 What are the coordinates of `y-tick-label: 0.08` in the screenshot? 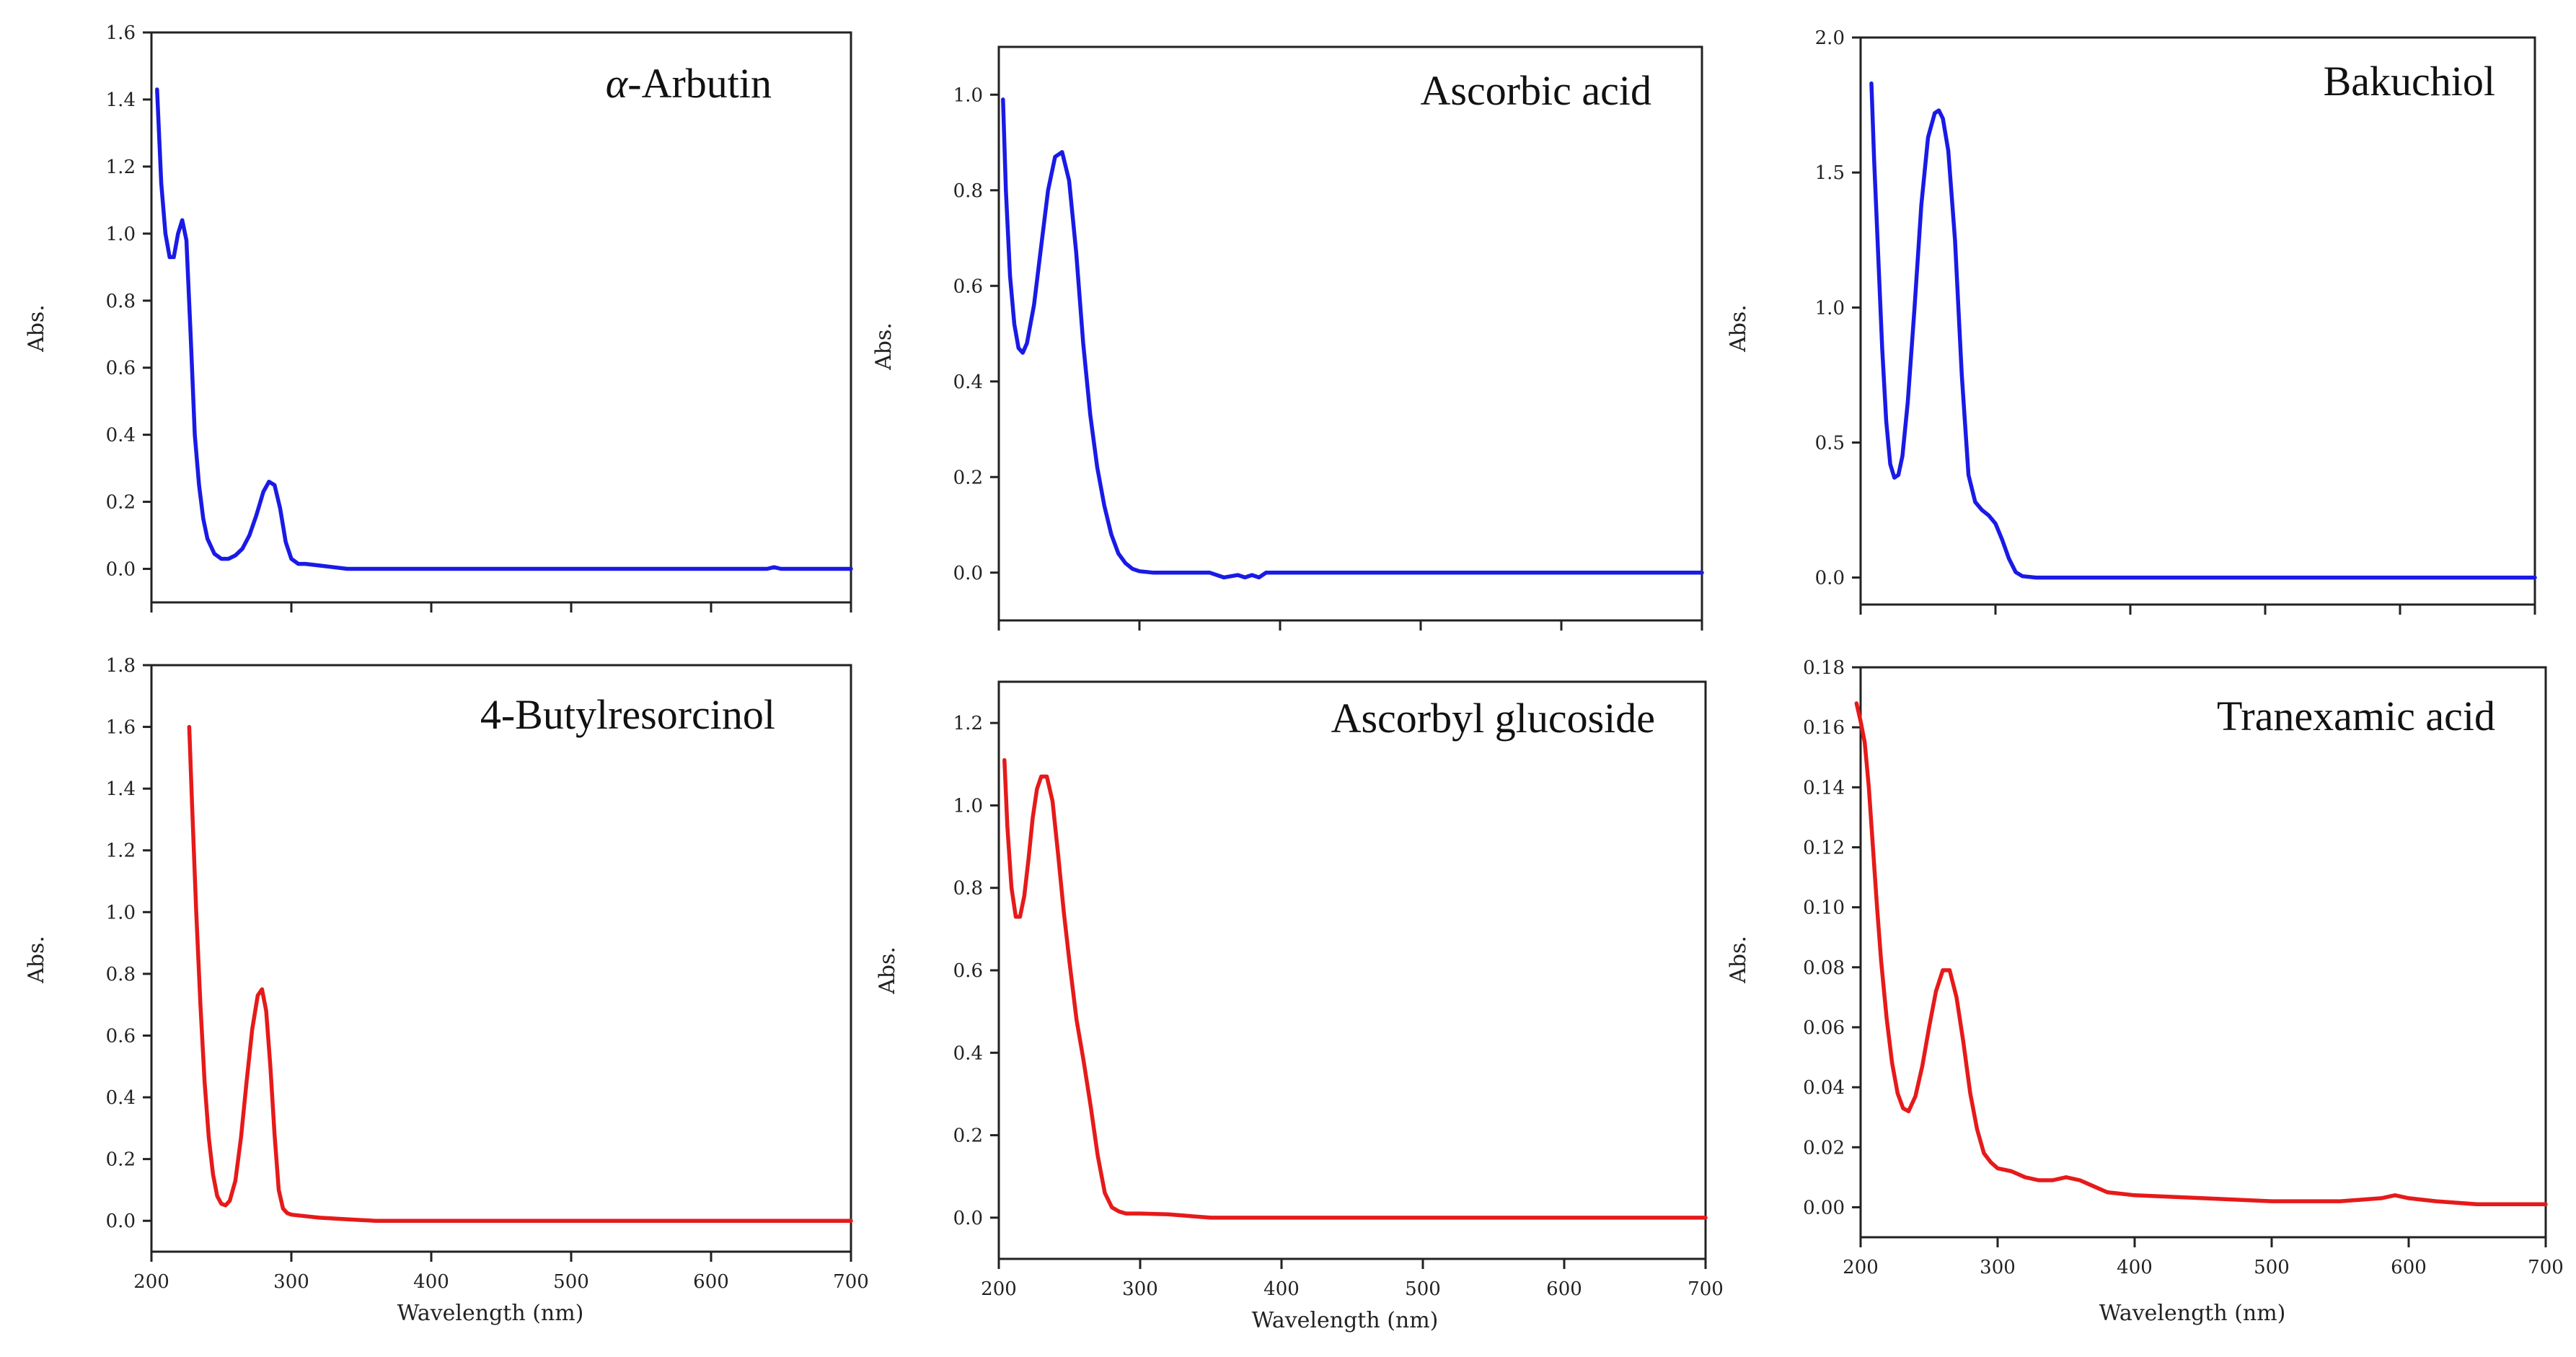 It's located at (1824, 968).